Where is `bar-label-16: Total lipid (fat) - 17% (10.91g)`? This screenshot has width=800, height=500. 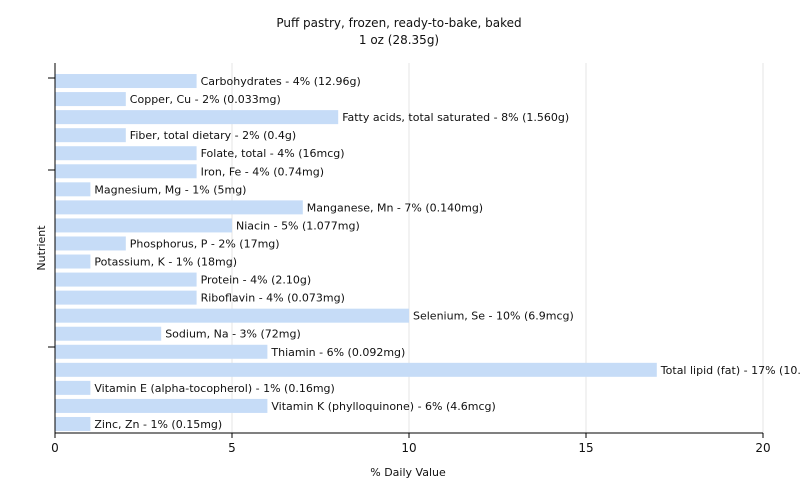
bar-label-16: Total lipid (fat) - 17% (10.91g) is located at coordinates (730, 370).